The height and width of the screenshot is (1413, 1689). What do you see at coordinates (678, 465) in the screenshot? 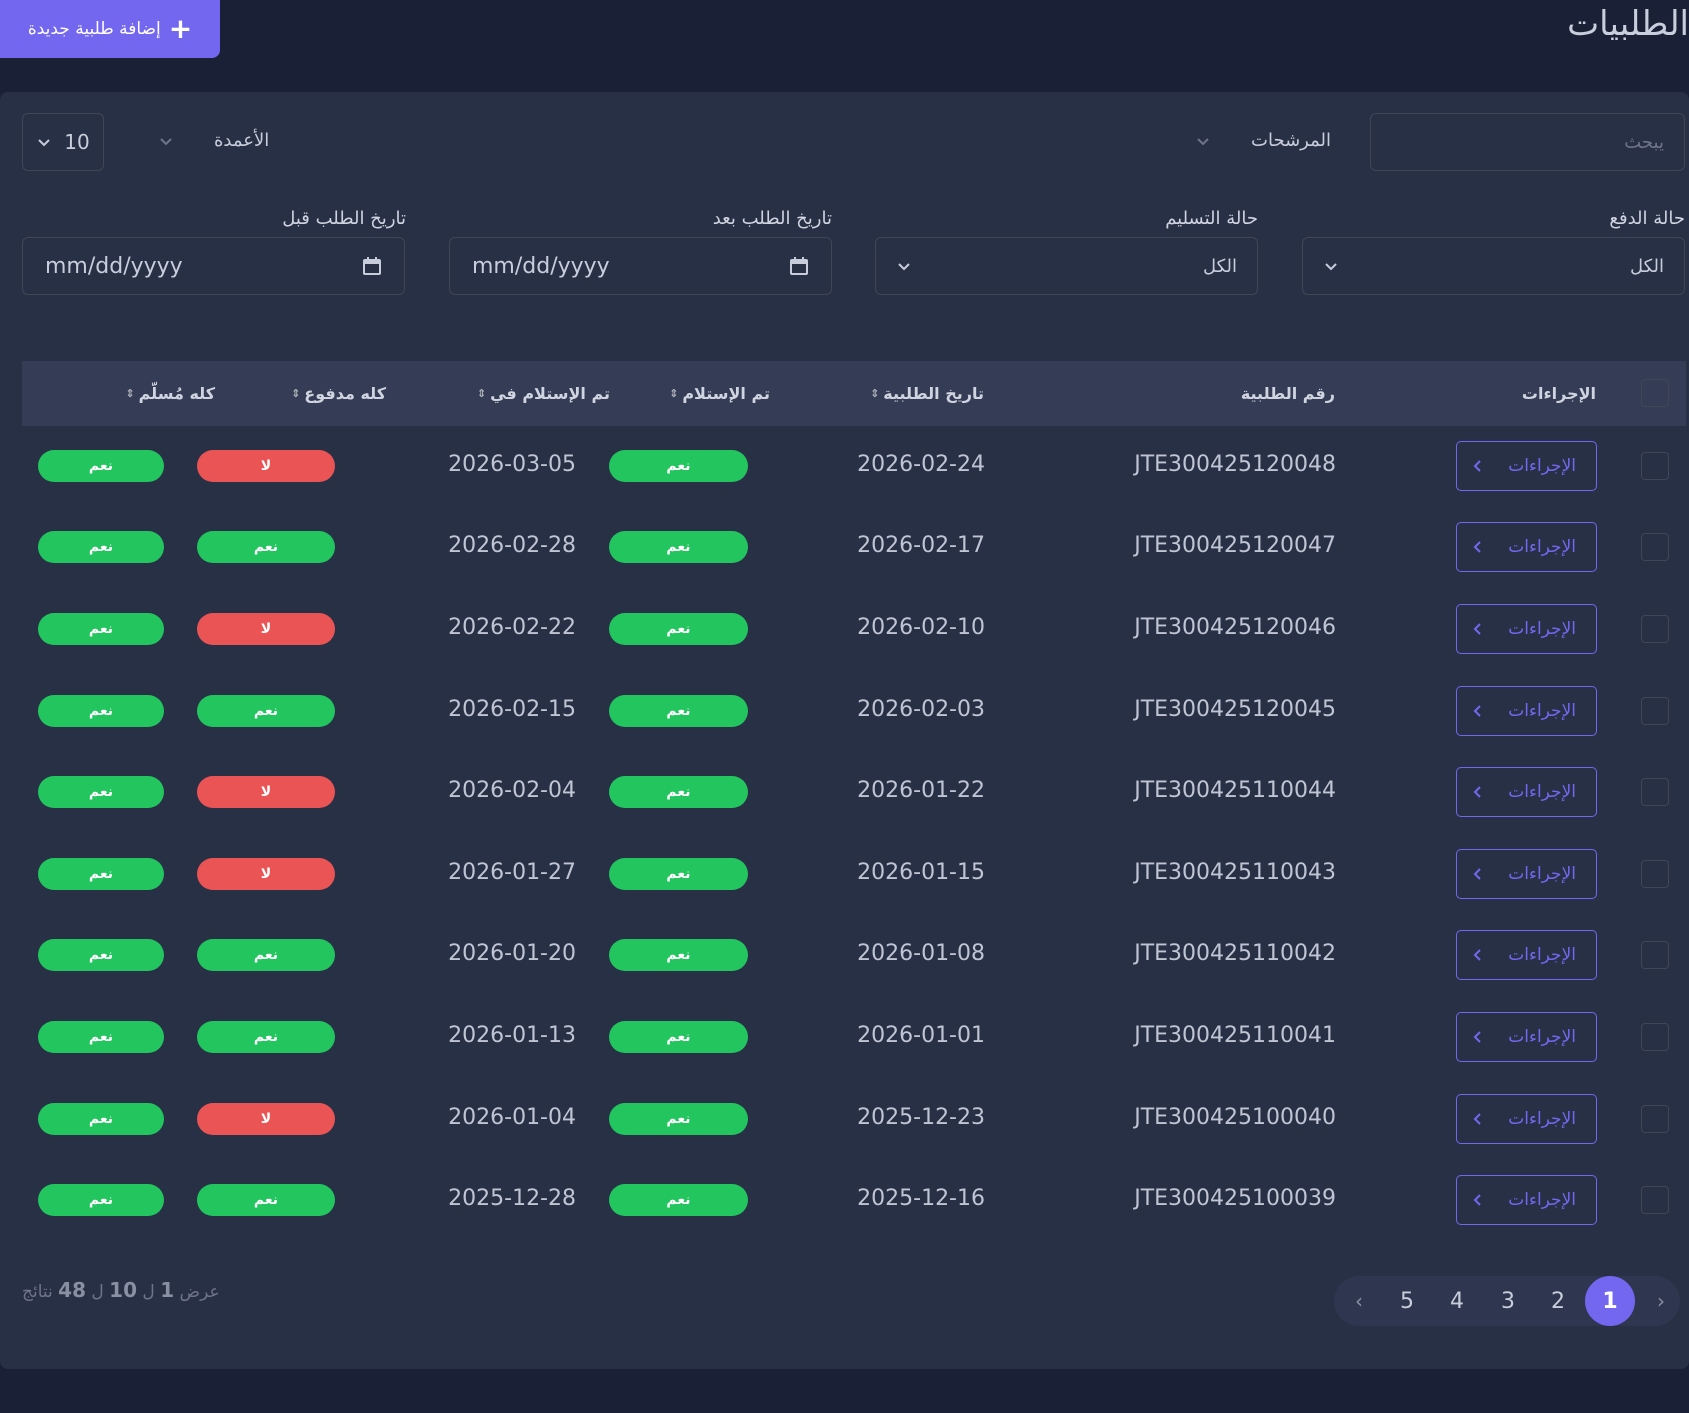
I see `received-badge: نعم` at bounding box center [678, 465].